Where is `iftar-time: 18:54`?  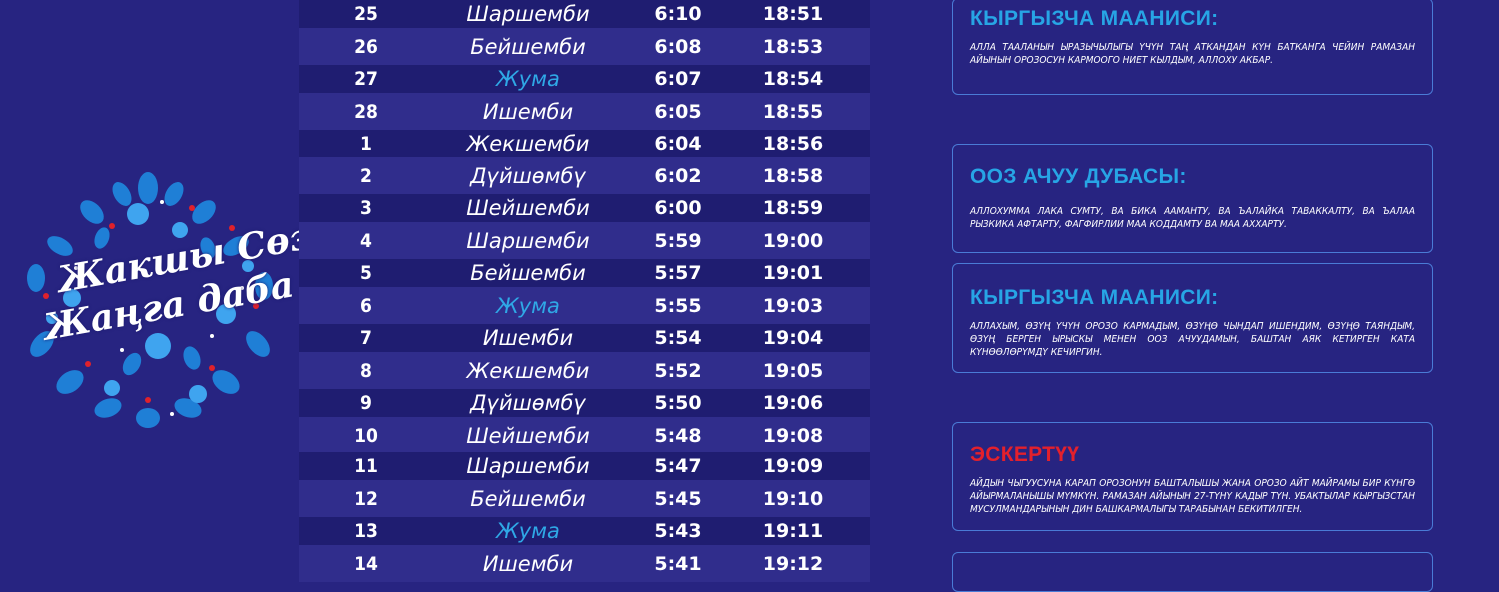 iftar-time: 18:54 is located at coordinates (793, 79).